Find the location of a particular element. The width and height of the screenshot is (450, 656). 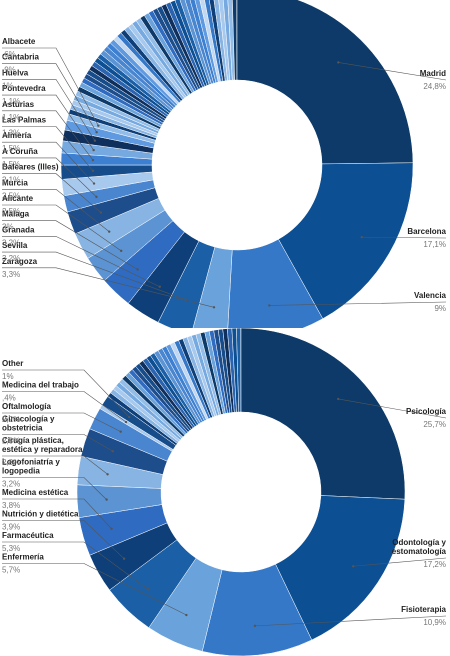

label-name: Málaga is located at coordinates (16, 214).